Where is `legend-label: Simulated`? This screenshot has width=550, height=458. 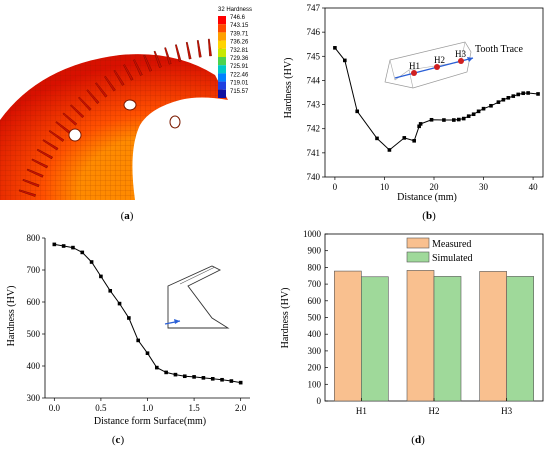 legend-label: Simulated is located at coordinates (452, 258).